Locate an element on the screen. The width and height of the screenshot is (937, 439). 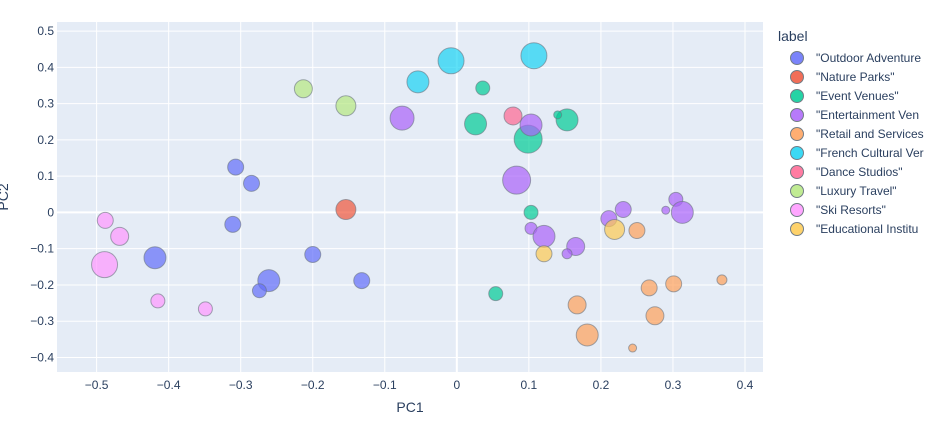
x-tick-label: −0.4 is located at coordinates (169, 385).